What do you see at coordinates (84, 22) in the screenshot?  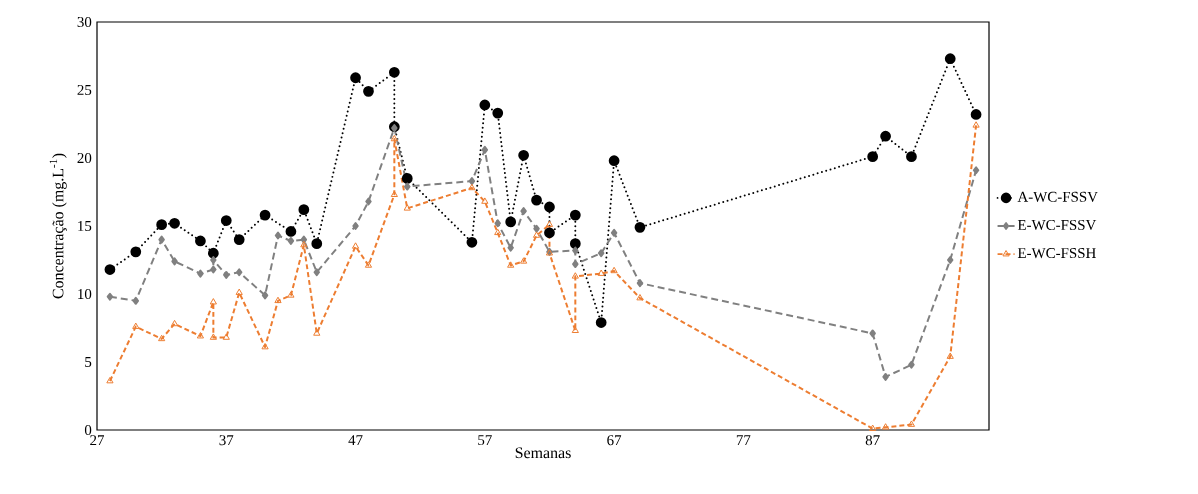 I see `y-tick-label: 30` at bounding box center [84, 22].